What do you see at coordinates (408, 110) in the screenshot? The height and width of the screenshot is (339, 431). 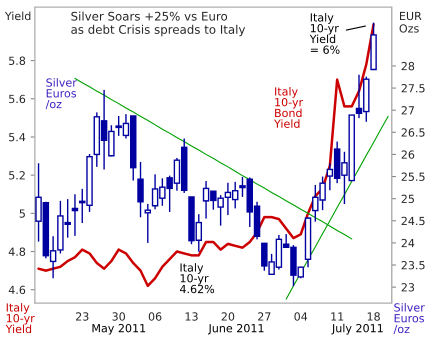 I see `y2-tick-label: 27` at bounding box center [408, 110].